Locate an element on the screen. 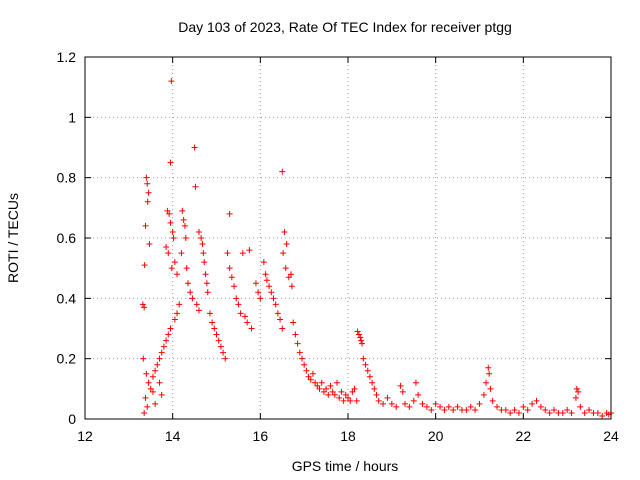  x-tick-label: 18 is located at coordinates (348, 436).